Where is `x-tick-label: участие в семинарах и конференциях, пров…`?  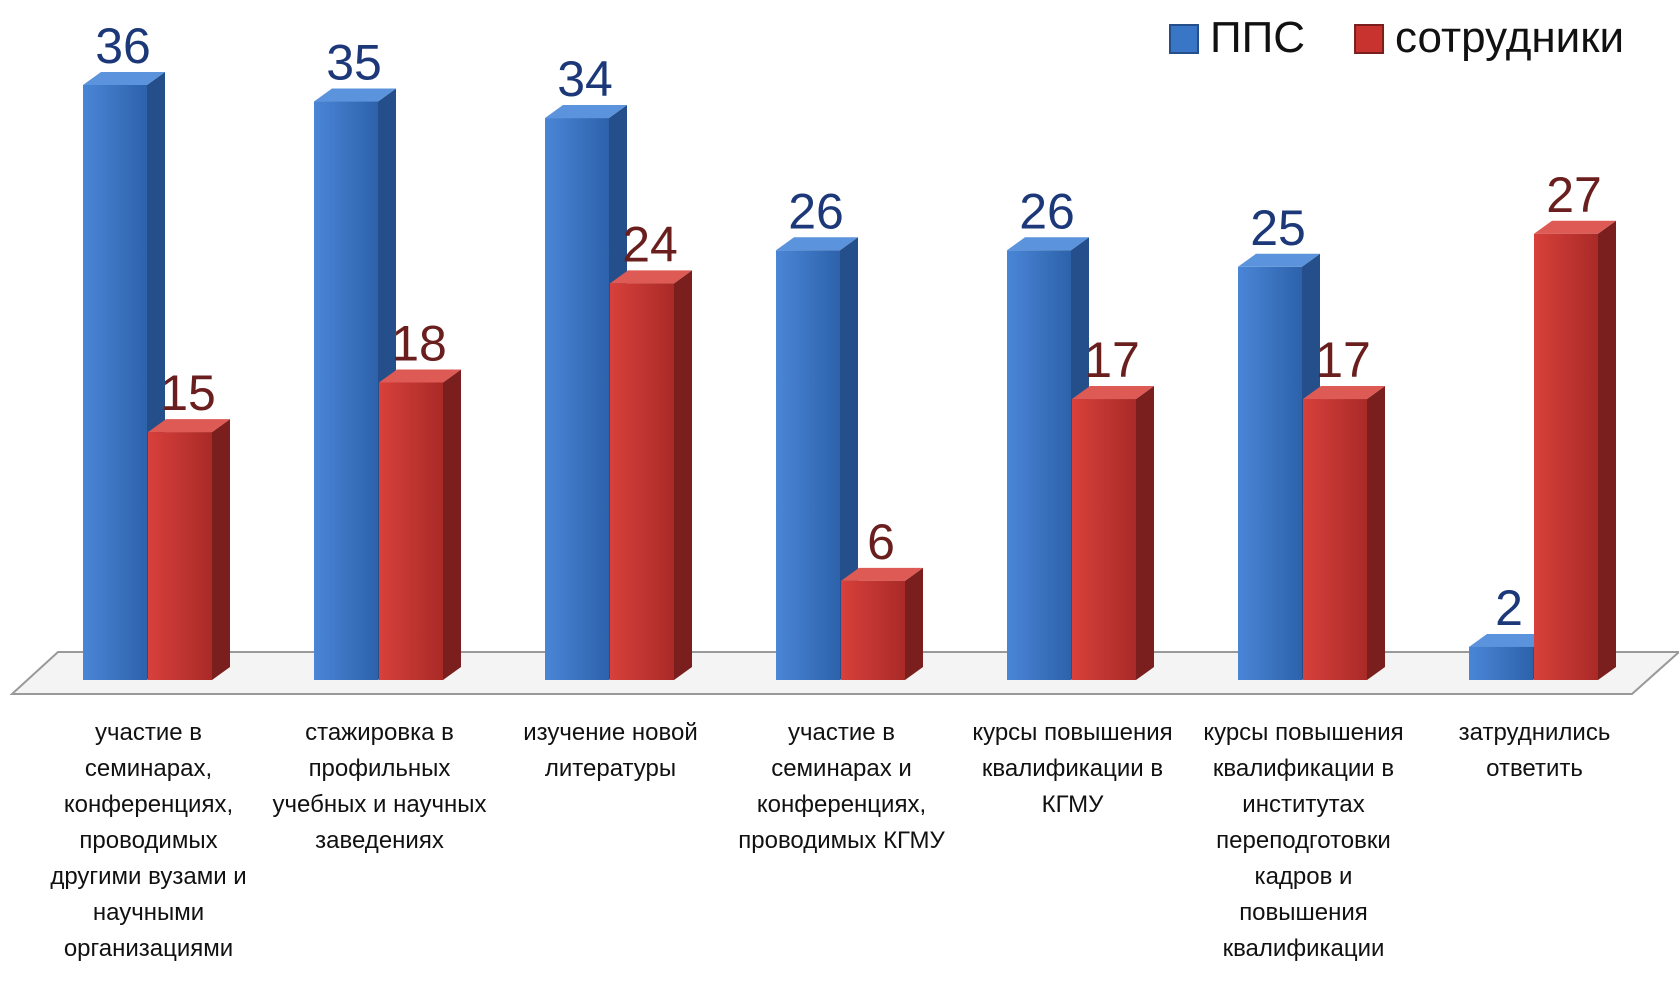 x-tick-label: участие в семинарах и конференциях, пров… is located at coordinates (841, 786).